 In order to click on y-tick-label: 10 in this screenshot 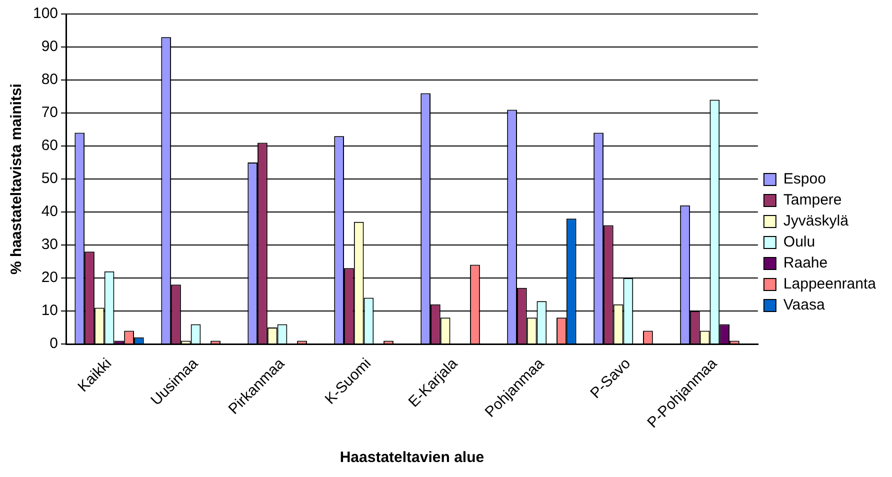, I will do `click(49, 311)`.